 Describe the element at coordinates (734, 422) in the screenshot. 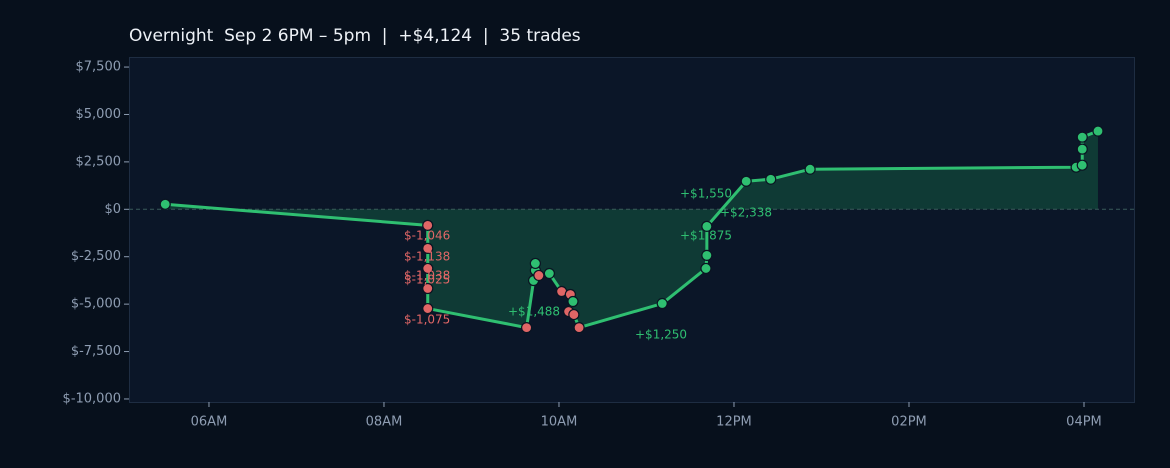

I see `x-tick-label: 12PM` at that location.